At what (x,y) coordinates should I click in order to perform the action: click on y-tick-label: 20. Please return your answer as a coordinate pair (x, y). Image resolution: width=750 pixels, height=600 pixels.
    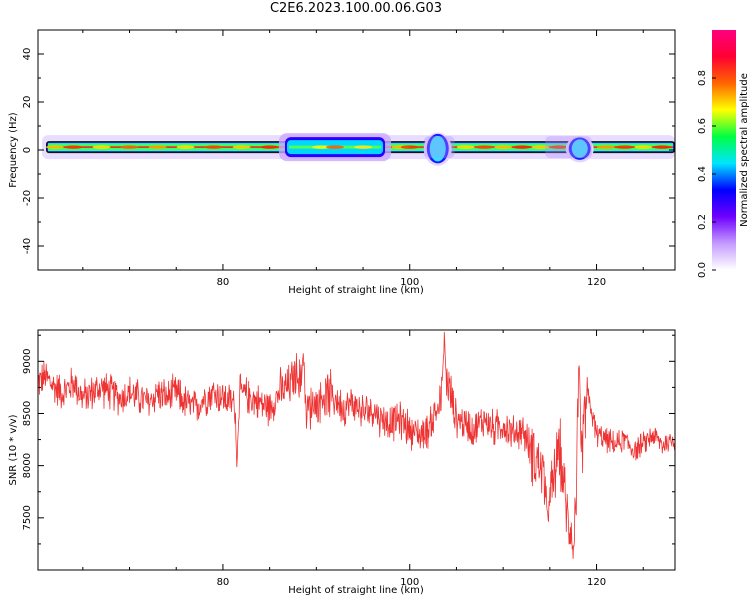
    Looking at the image, I should click on (27, 102).